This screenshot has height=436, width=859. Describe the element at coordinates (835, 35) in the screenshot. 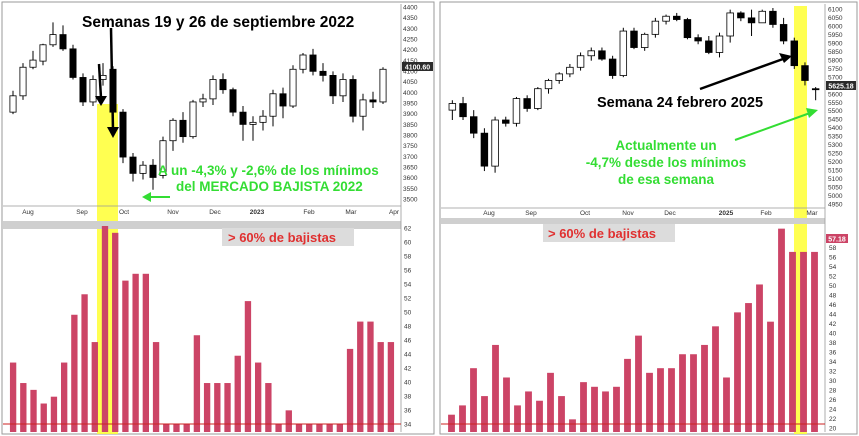

I see `right-price-tick: 5950` at that location.